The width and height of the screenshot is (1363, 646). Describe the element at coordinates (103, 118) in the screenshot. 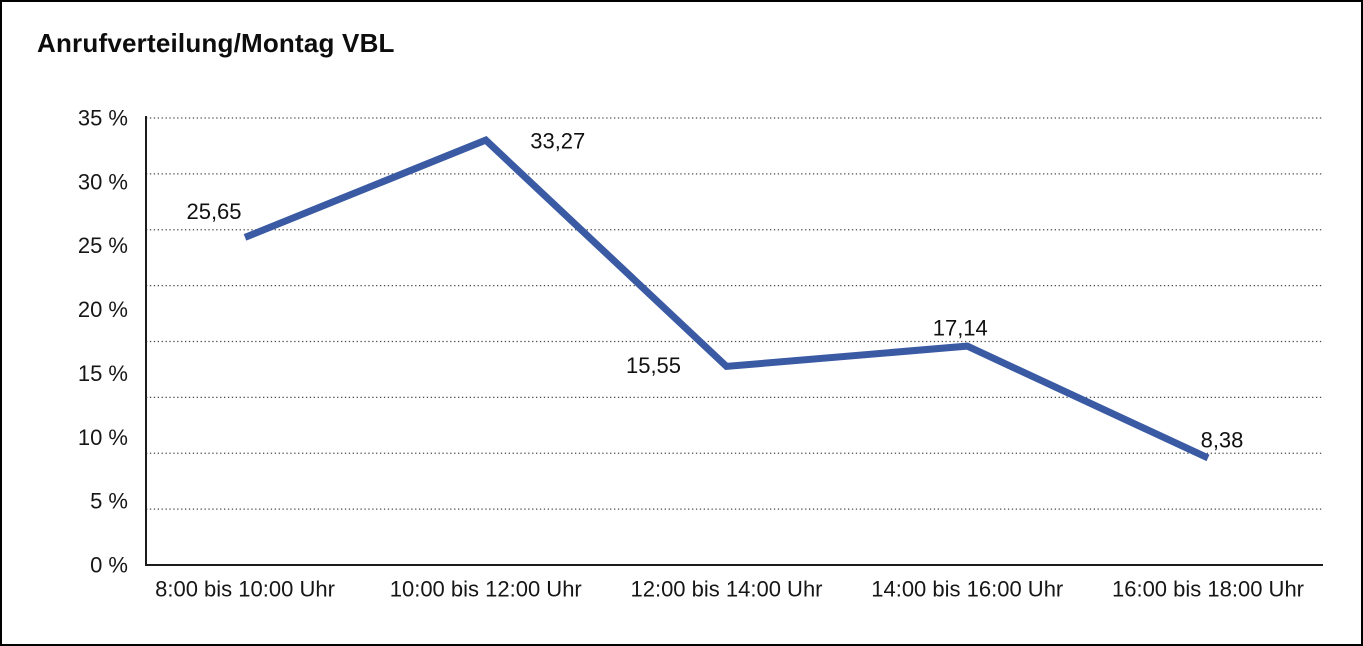

I see `y-tick-label: 35 %` at that location.